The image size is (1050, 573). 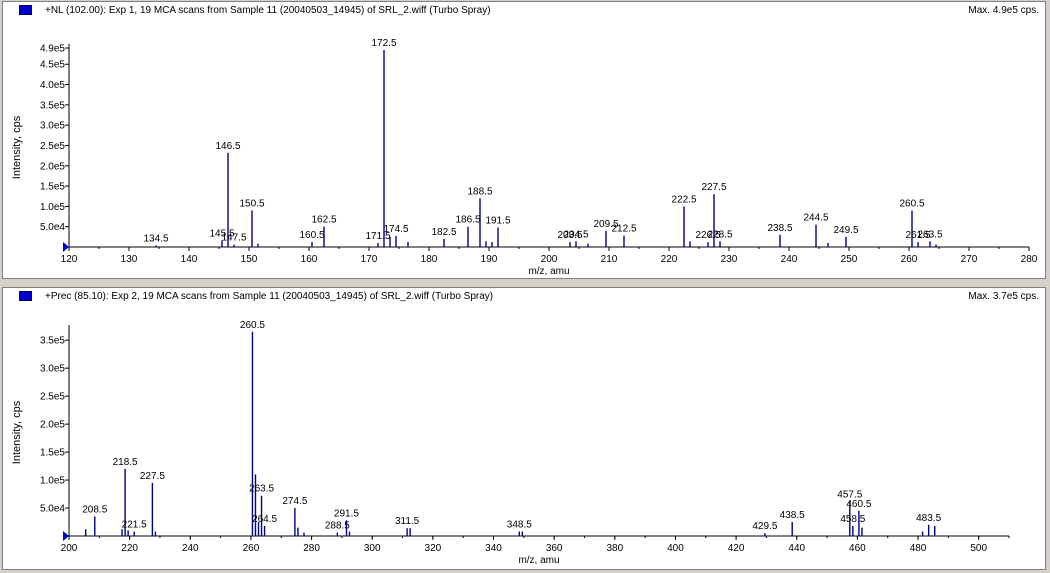 I want to click on x-tick-label: 440, so click(x=796, y=548).